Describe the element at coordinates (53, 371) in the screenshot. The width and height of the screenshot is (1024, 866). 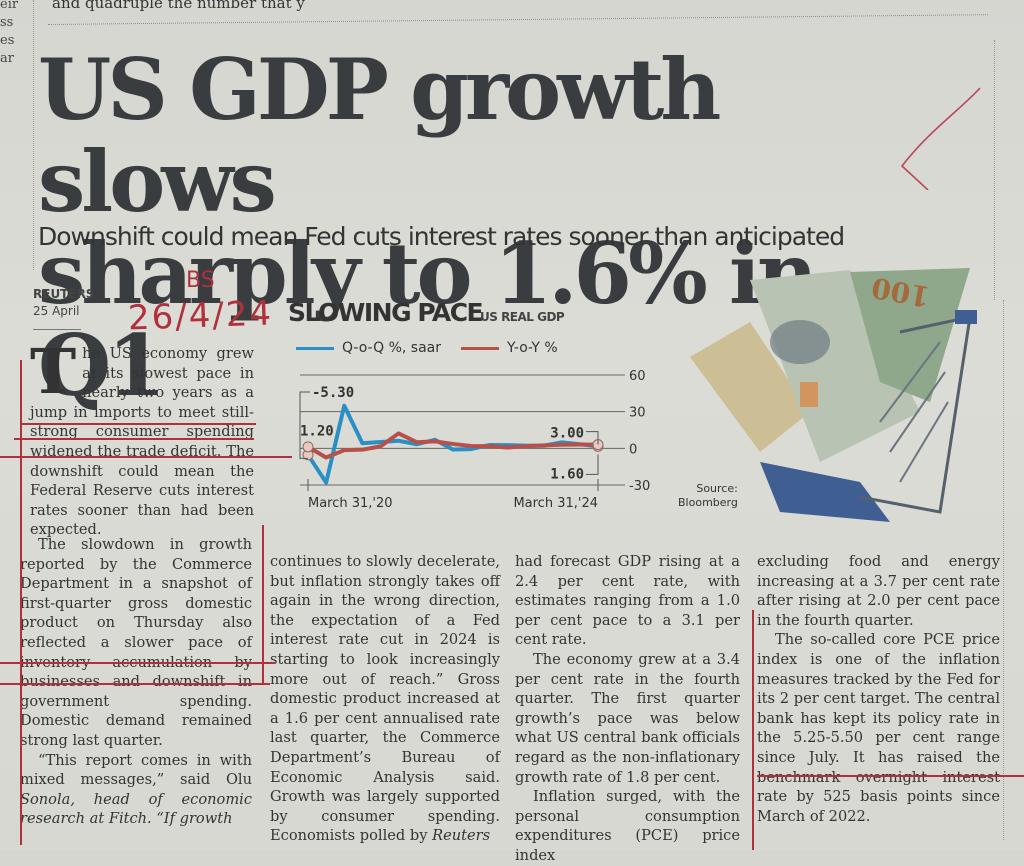
I see `drop-cap: T` at that location.